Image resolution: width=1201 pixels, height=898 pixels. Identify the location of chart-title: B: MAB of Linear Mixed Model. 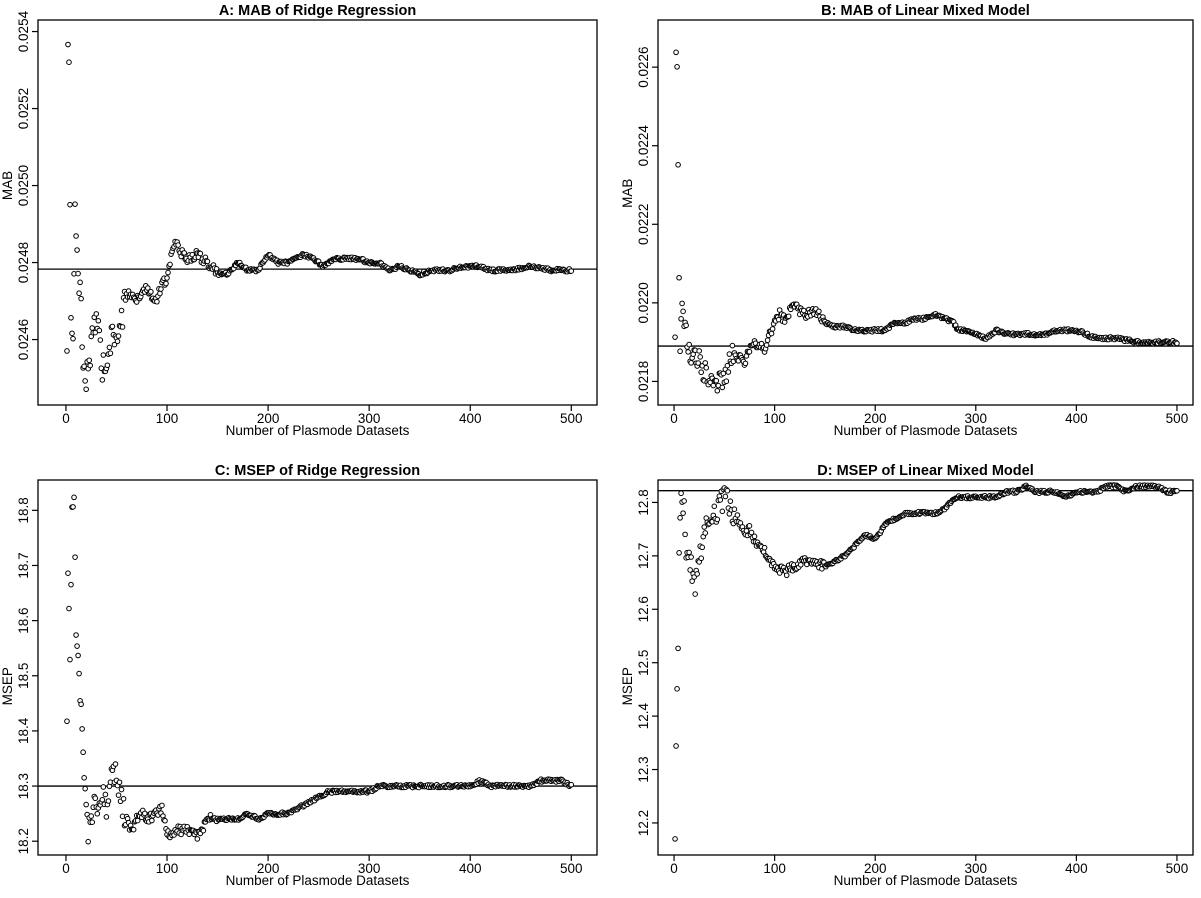
(925, 11).